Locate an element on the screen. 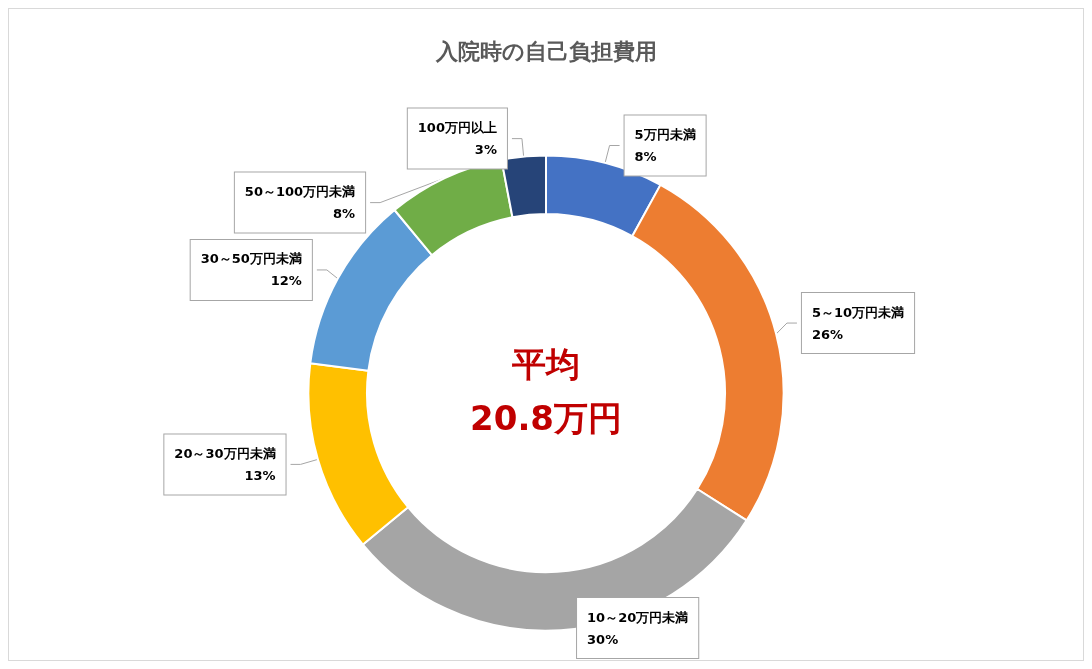 This screenshot has height=669, width=1092. data-label: 26% is located at coordinates (827, 334).